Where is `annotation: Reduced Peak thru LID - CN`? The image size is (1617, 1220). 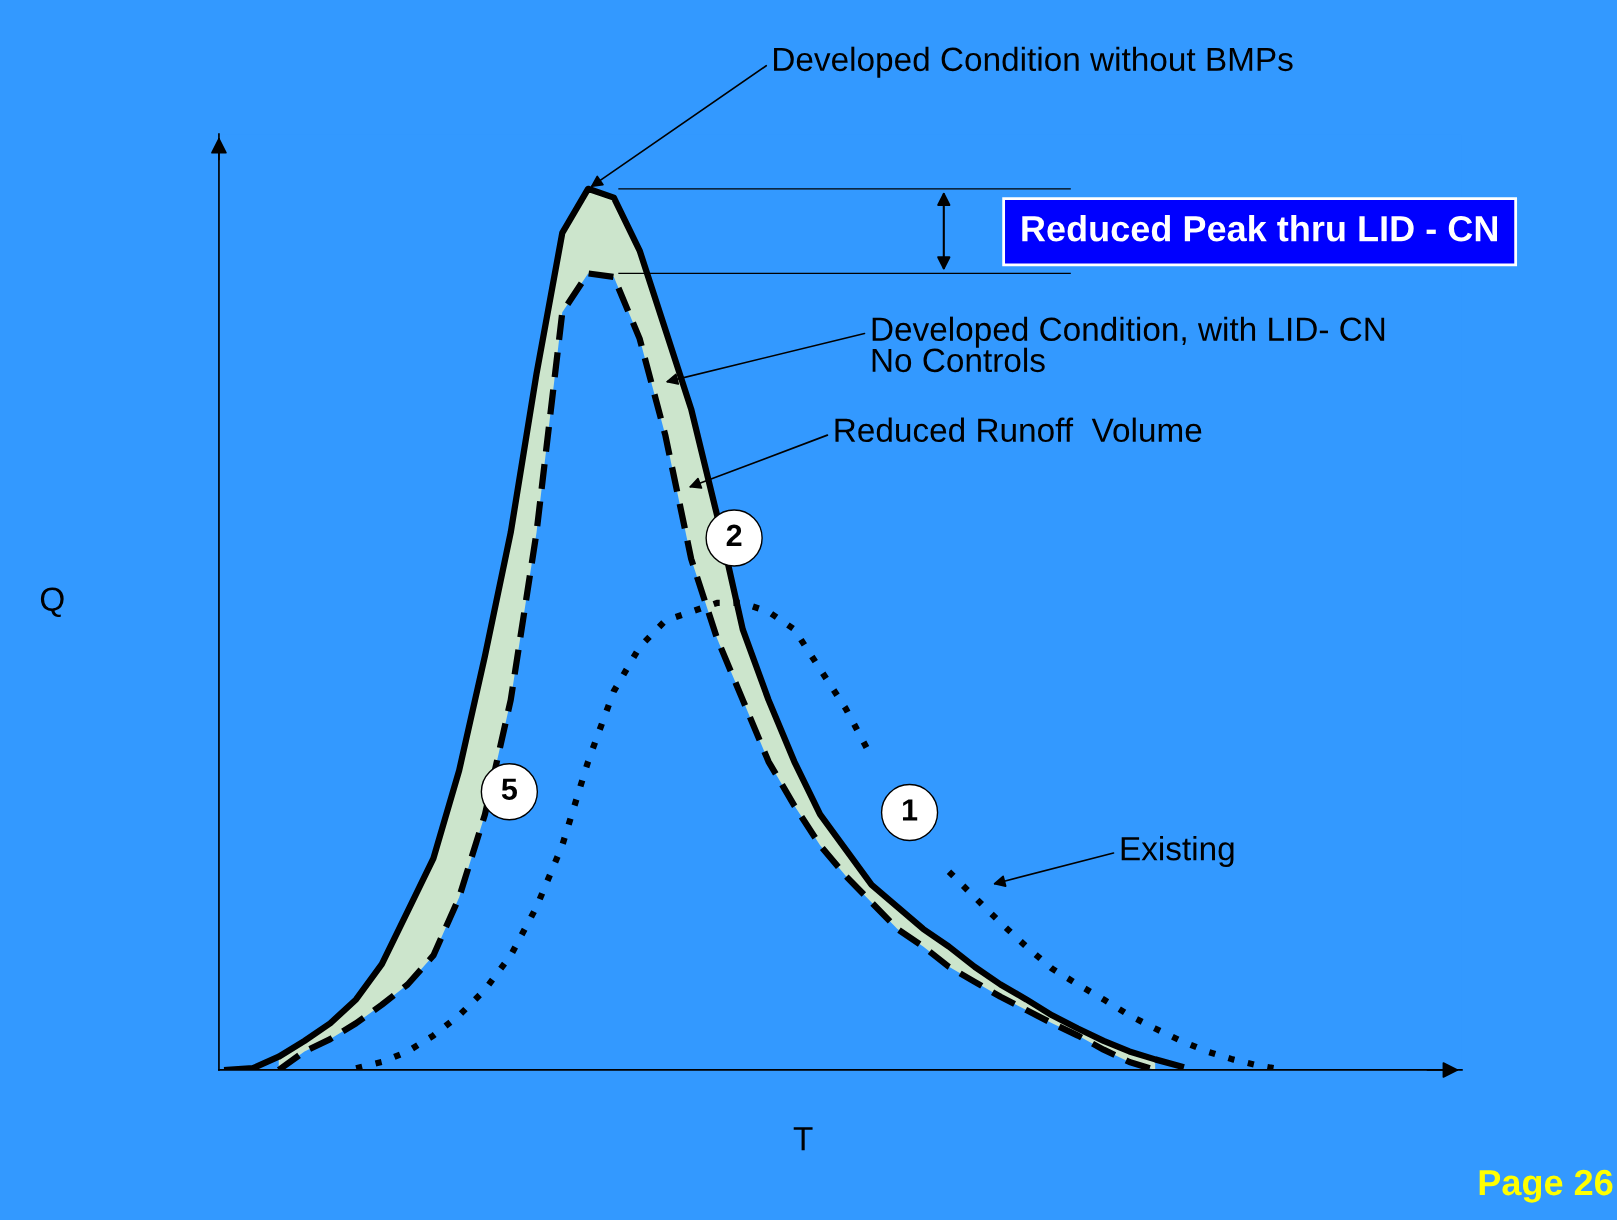 annotation: Reduced Peak thru LID - CN is located at coordinates (1259, 228).